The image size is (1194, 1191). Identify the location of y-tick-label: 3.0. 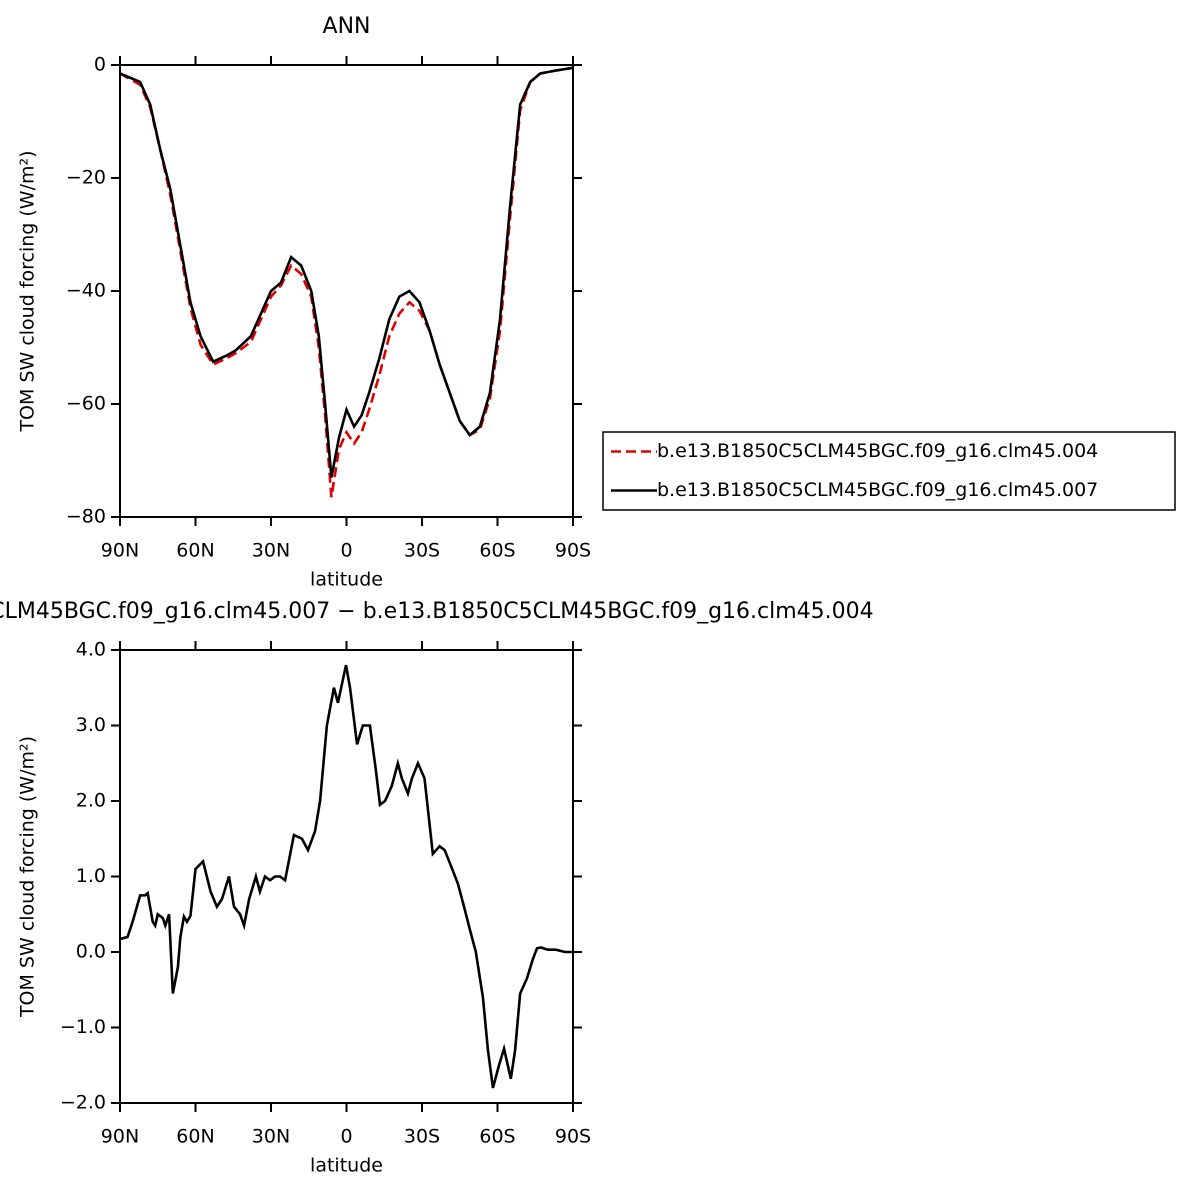
(91, 725).